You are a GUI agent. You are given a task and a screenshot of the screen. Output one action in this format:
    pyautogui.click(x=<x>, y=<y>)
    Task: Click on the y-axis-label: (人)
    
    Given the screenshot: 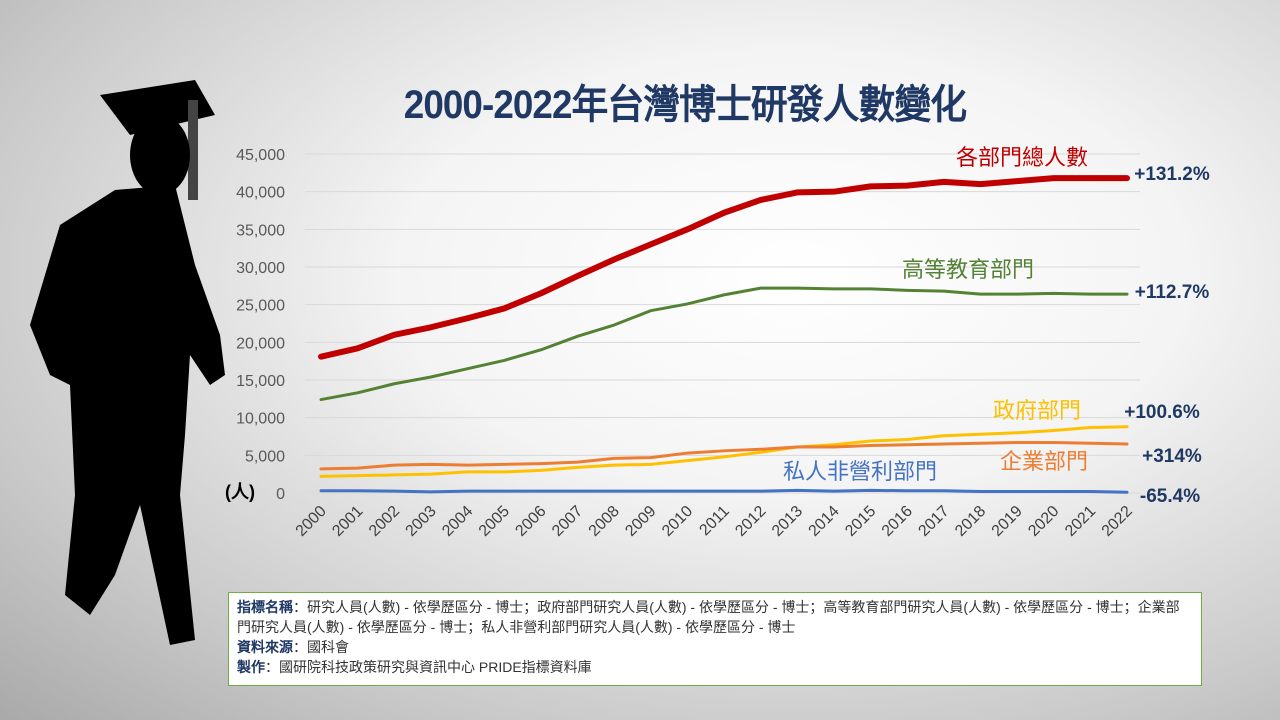 What is the action you would take?
    pyautogui.click(x=240, y=492)
    